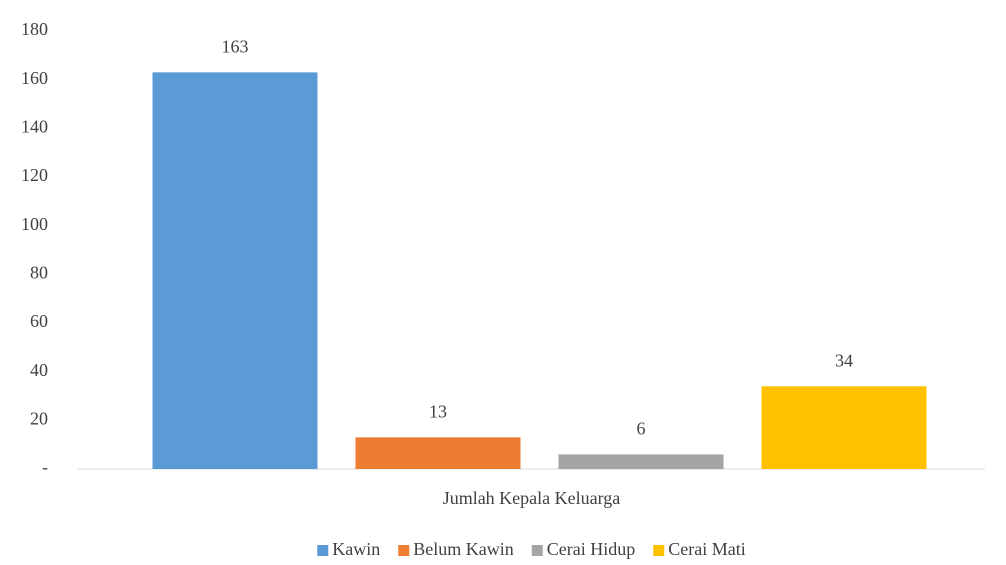  I want to click on y-tick-label: 60, so click(39, 321).